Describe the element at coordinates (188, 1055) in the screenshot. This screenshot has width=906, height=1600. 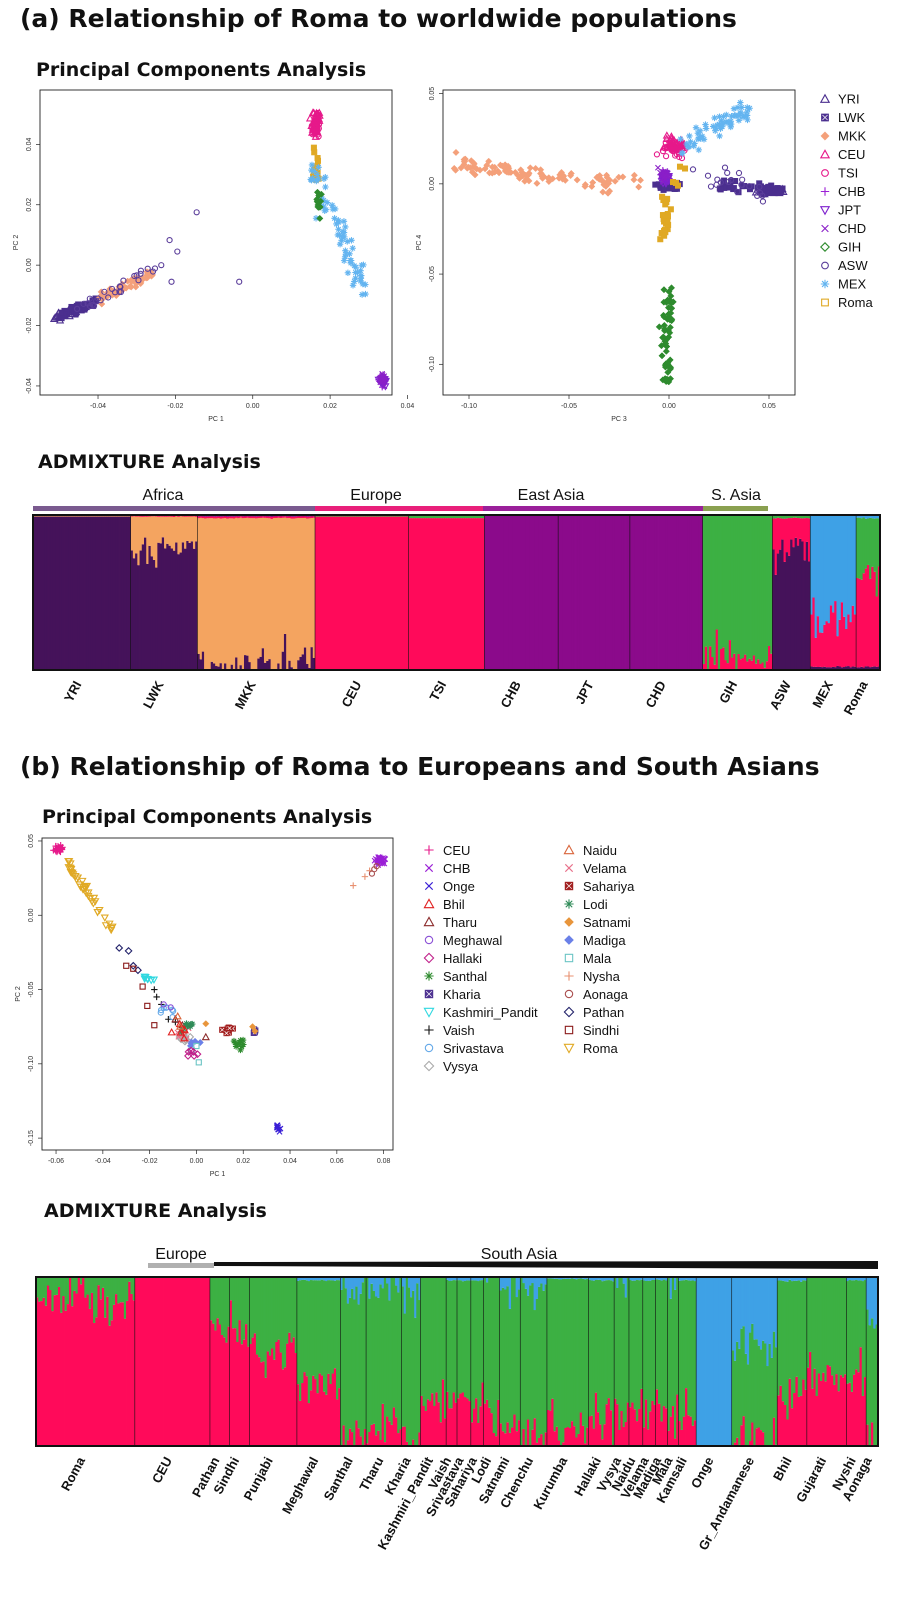
I see `data-point-hallaki` at that location.